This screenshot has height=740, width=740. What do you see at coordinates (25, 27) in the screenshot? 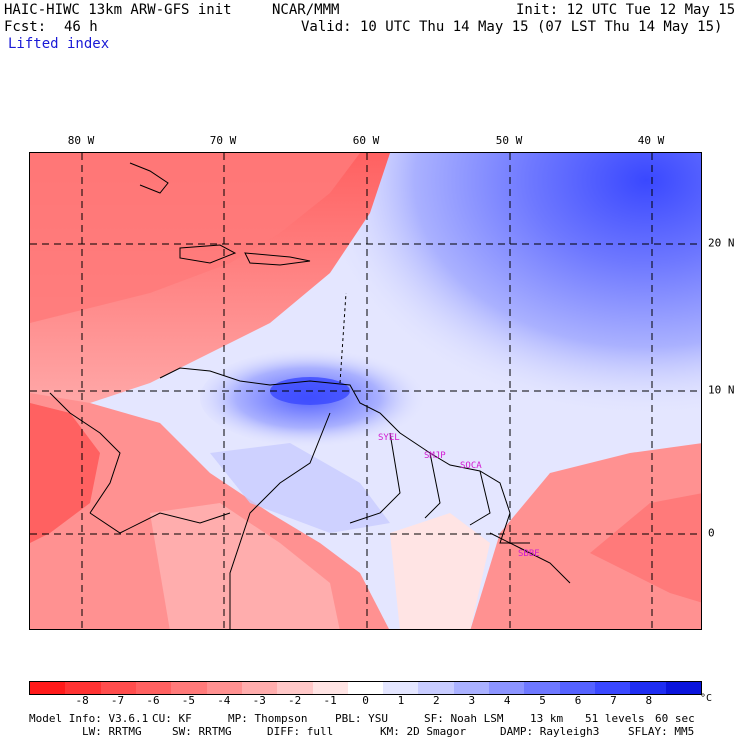
I see `forecast-label: Fcst:` at bounding box center [25, 27].